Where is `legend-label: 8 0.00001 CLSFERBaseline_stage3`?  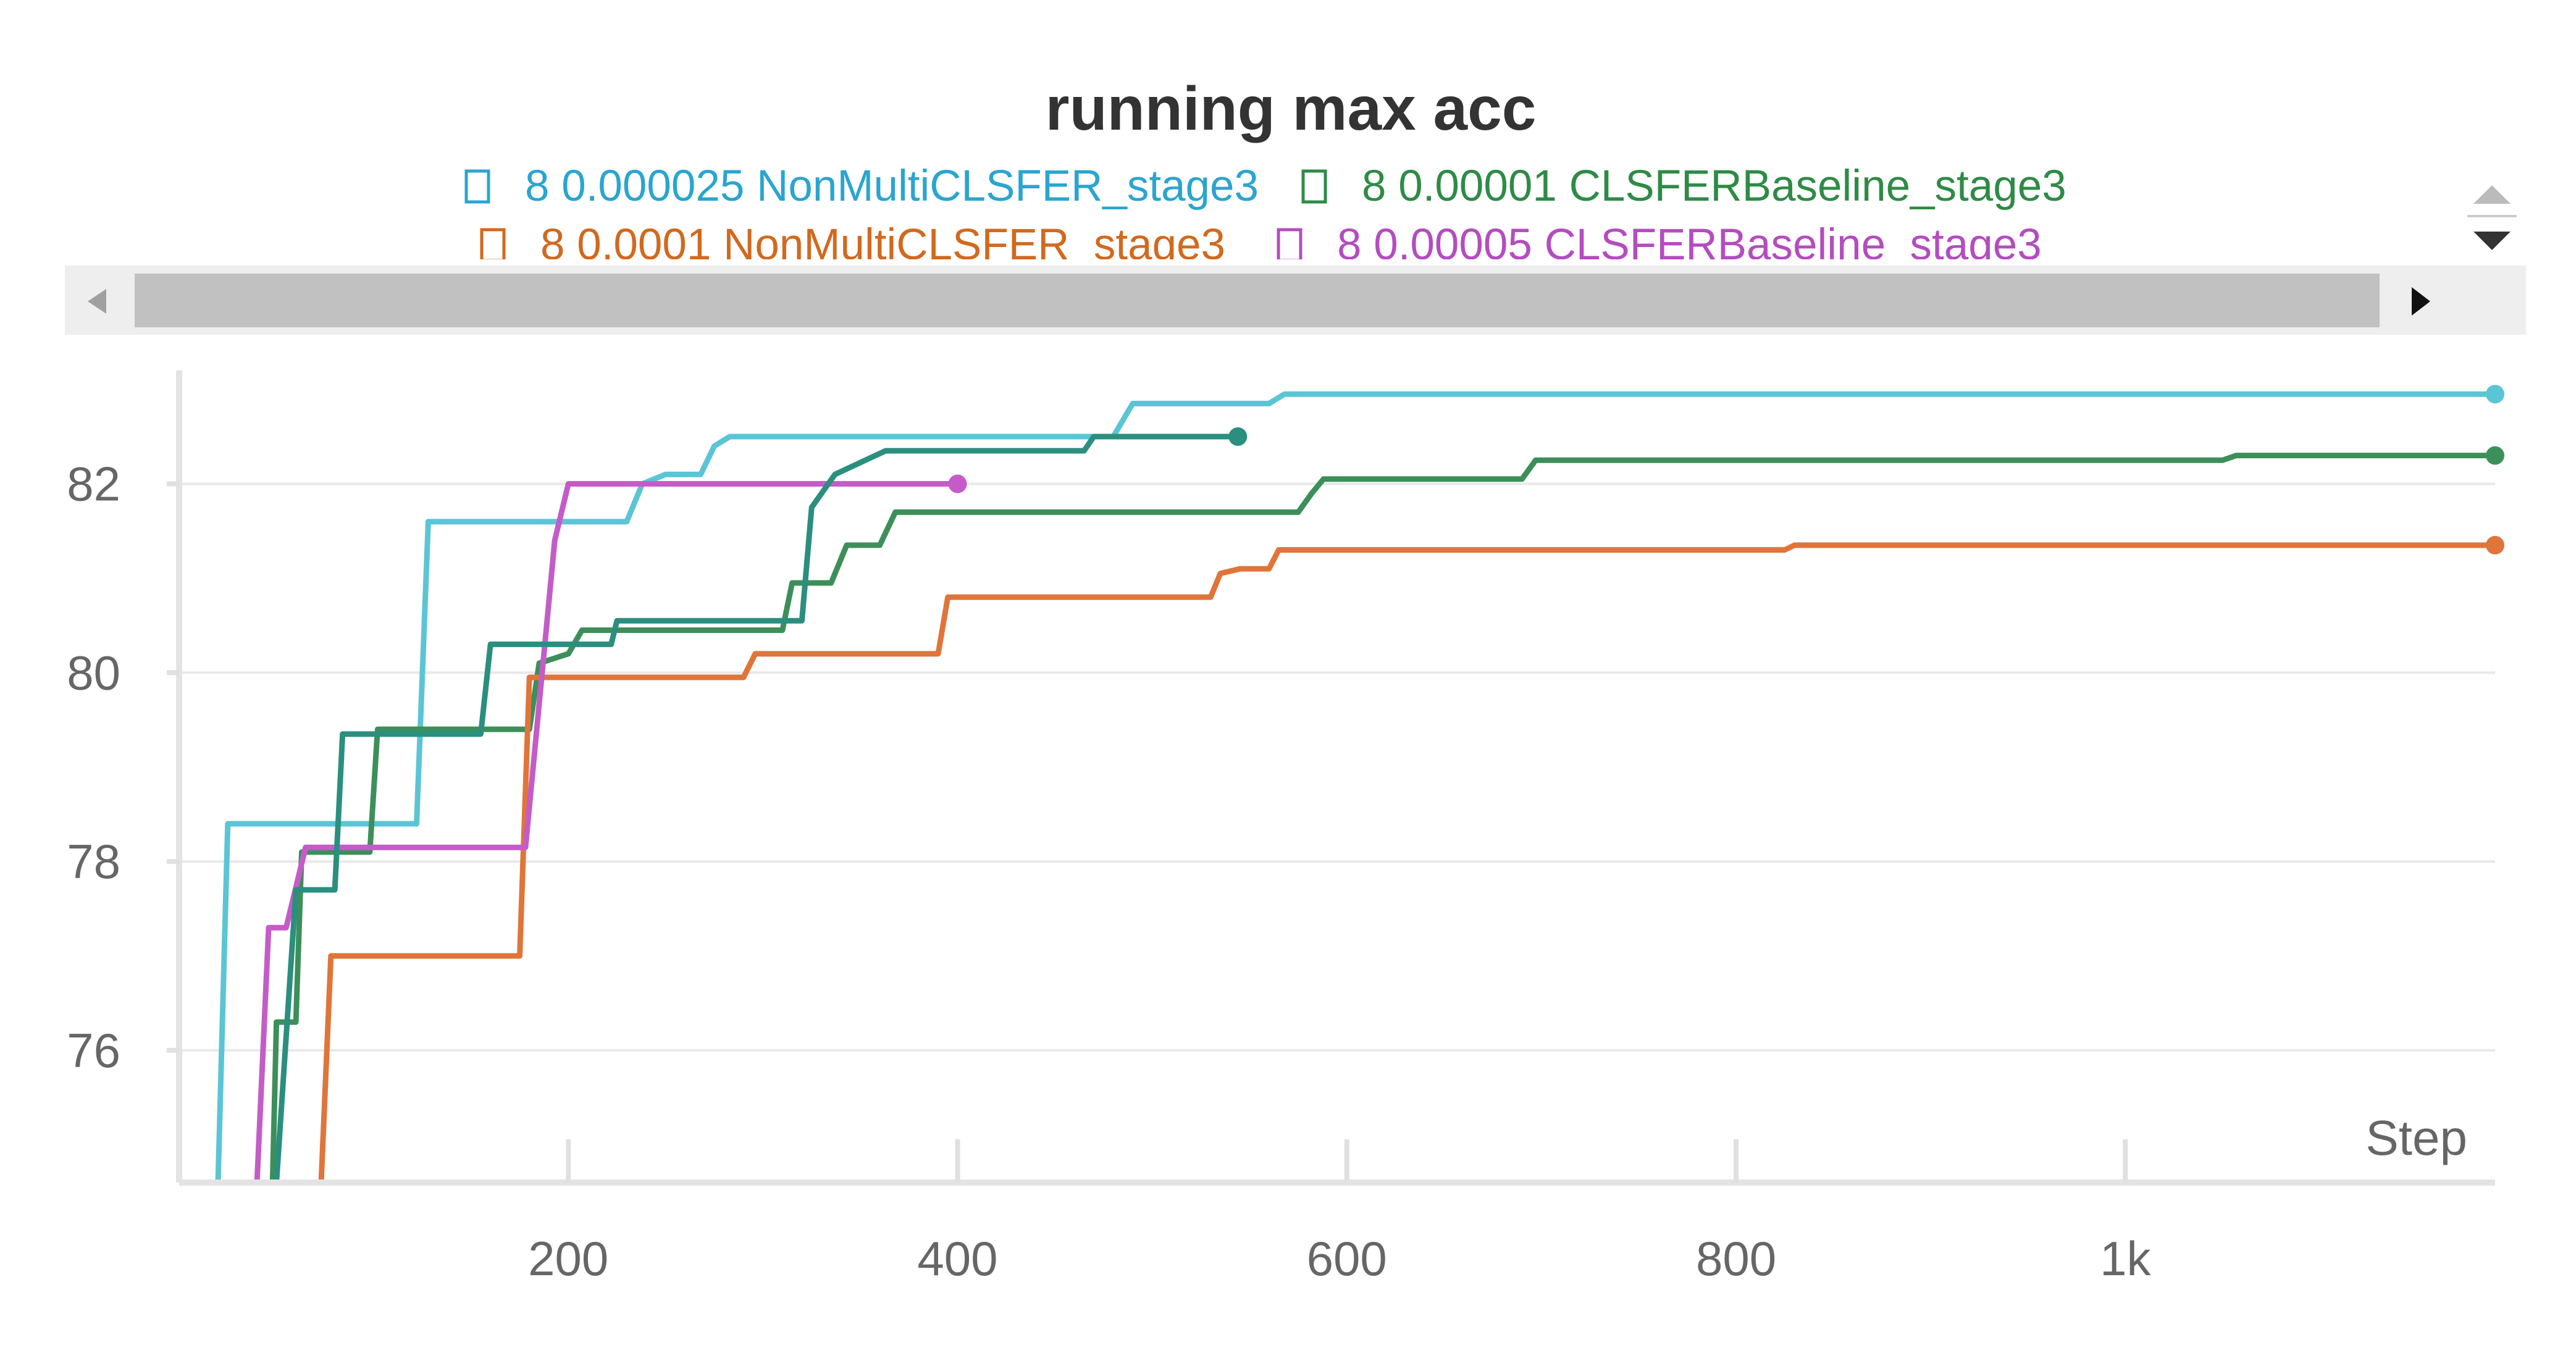
legend-label: 8 0.00001 CLSFERBaseline_stage3 is located at coordinates (1714, 186).